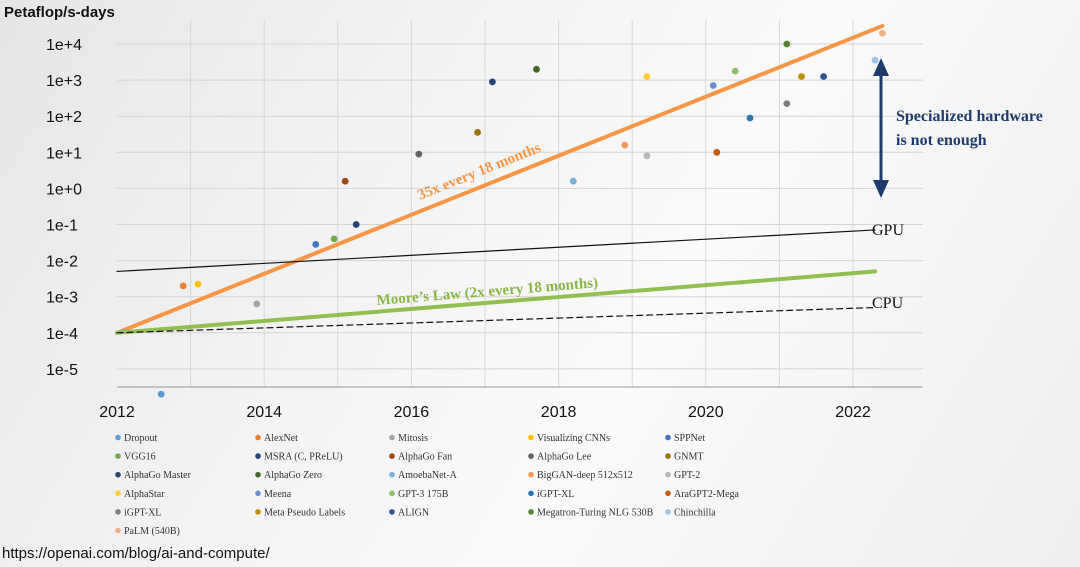 The height and width of the screenshot is (567, 1080). What do you see at coordinates (564, 457) in the screenshot?
I see `legend-item-label: AlphaGo Lee` at bounding box center [564, 457].